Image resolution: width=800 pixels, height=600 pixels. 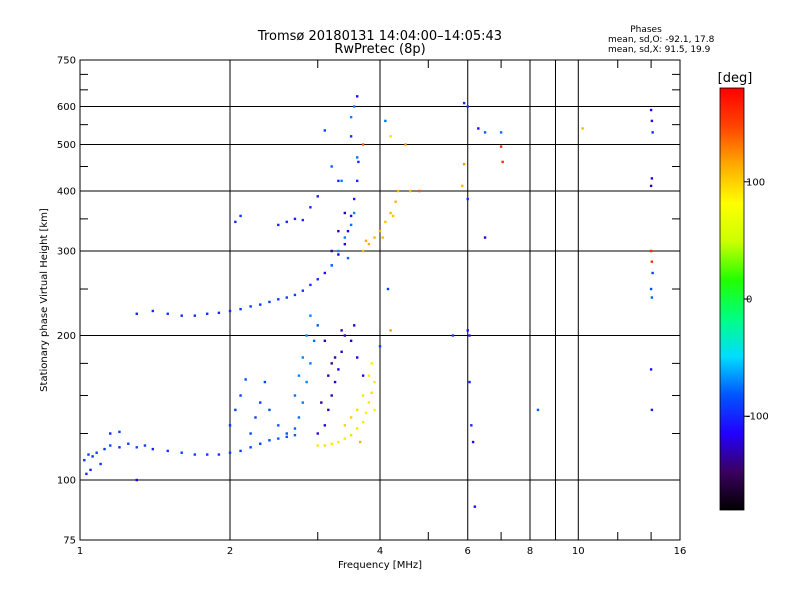 I want to click on colorbar-ticks: 100 0 -100, so click(x=756, y=300).